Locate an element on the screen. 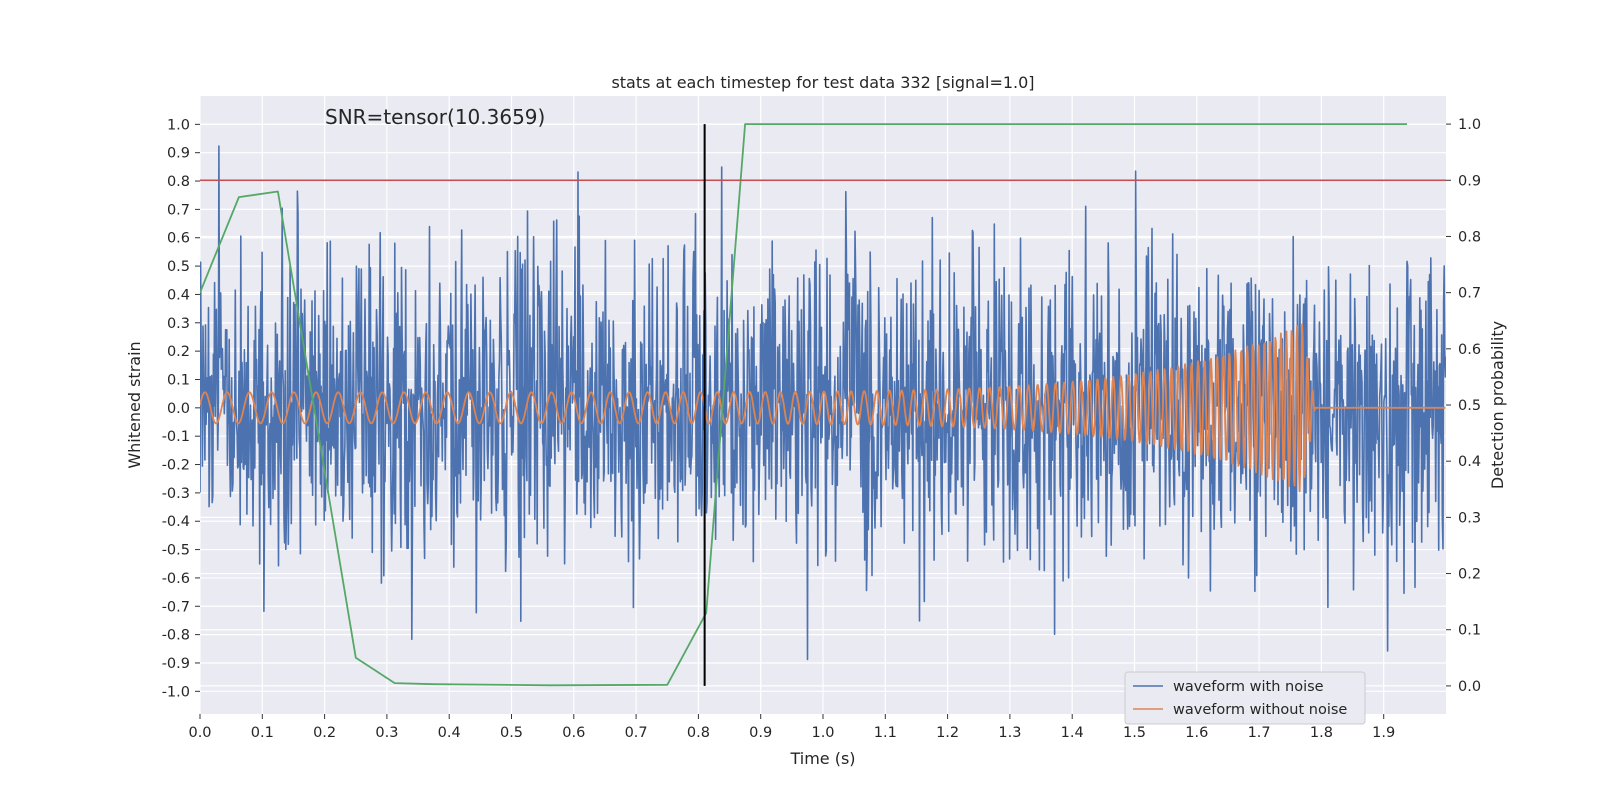 This screenshot has width=1600, height=800. legend-label-clean: waveform without noise is located at coordinates (1260, 710).